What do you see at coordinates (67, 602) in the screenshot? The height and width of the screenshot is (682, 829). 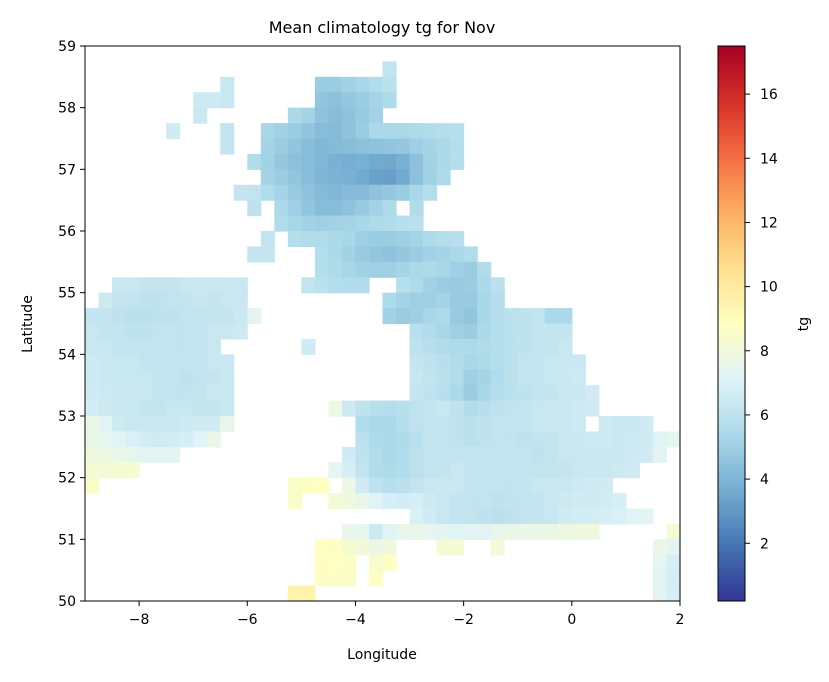 I see `y-tick-label: 50` at bounding box center [67, 602].